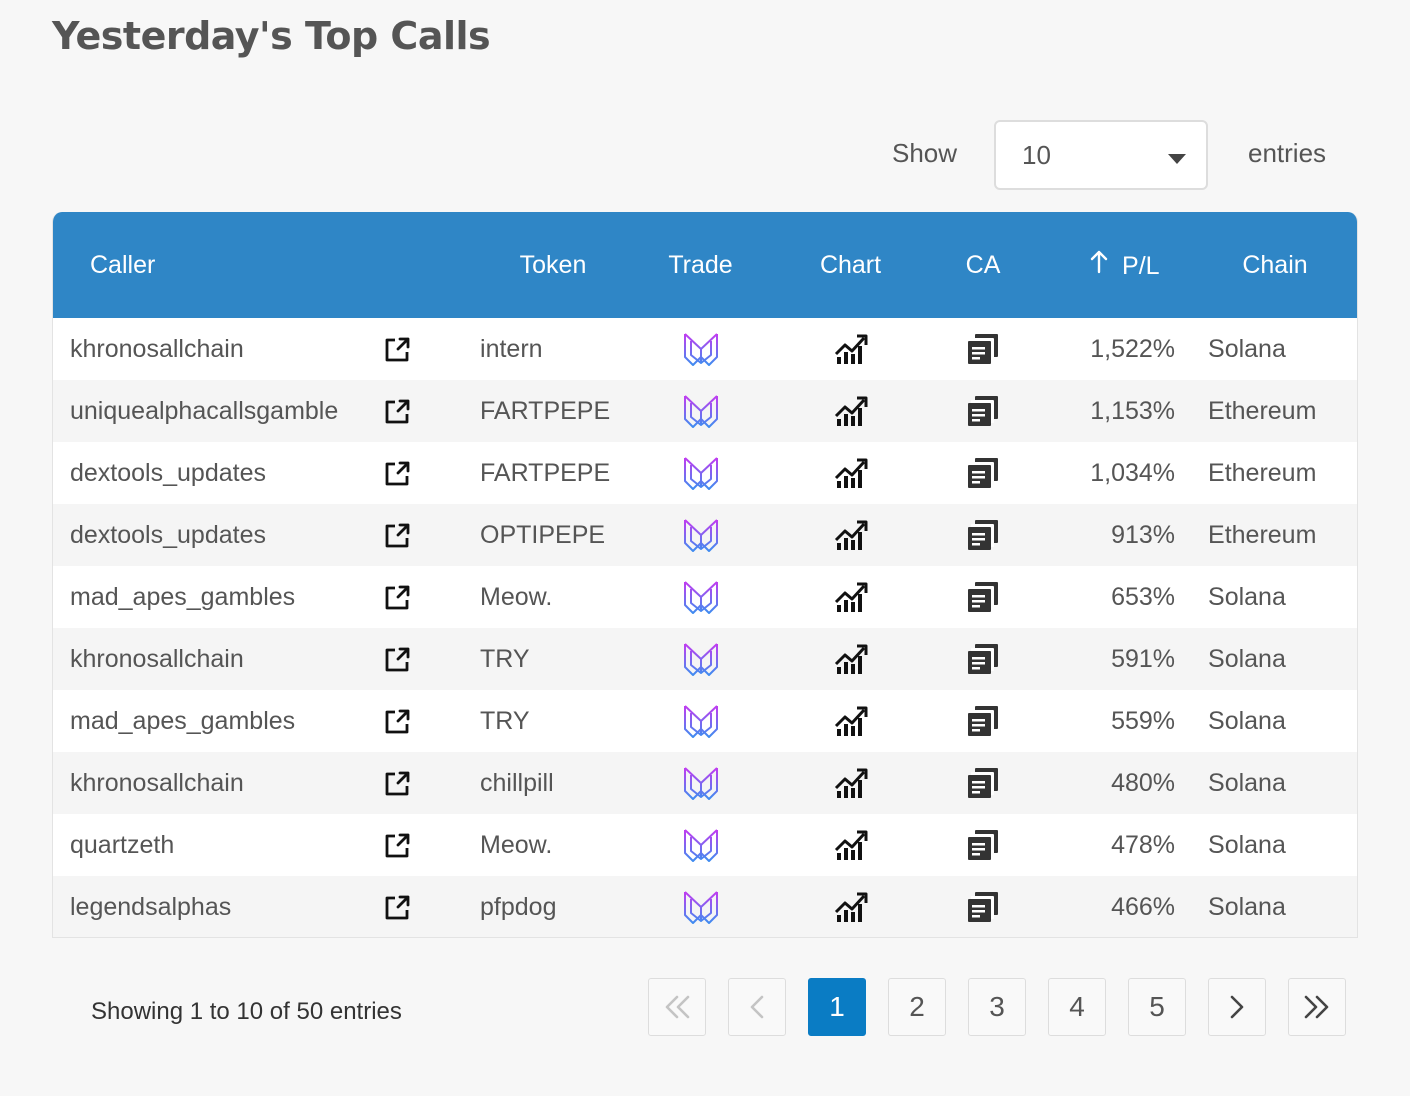  Describe the element at coordinates (1099, 265) in the screenshot. I see `sort-arrow-up-icon` at that location.